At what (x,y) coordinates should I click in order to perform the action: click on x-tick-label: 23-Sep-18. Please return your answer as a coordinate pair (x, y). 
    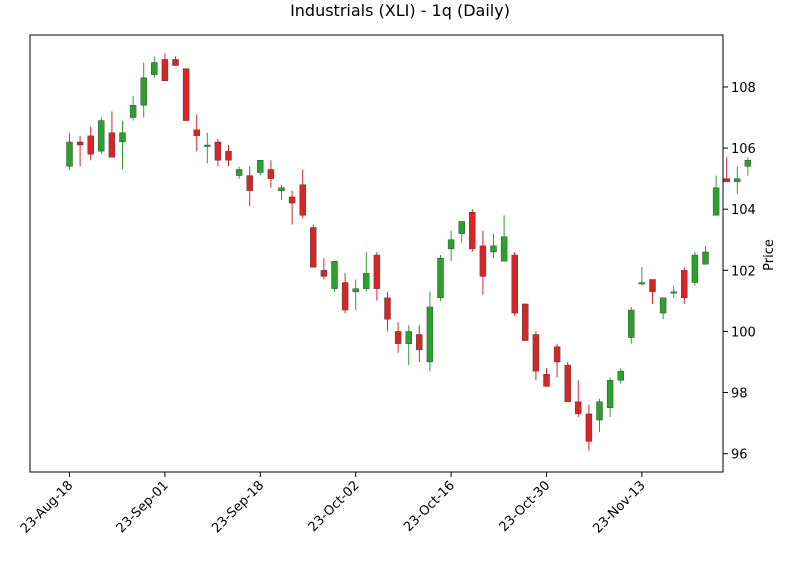
    Looking at the image, I should click on (238, 507).